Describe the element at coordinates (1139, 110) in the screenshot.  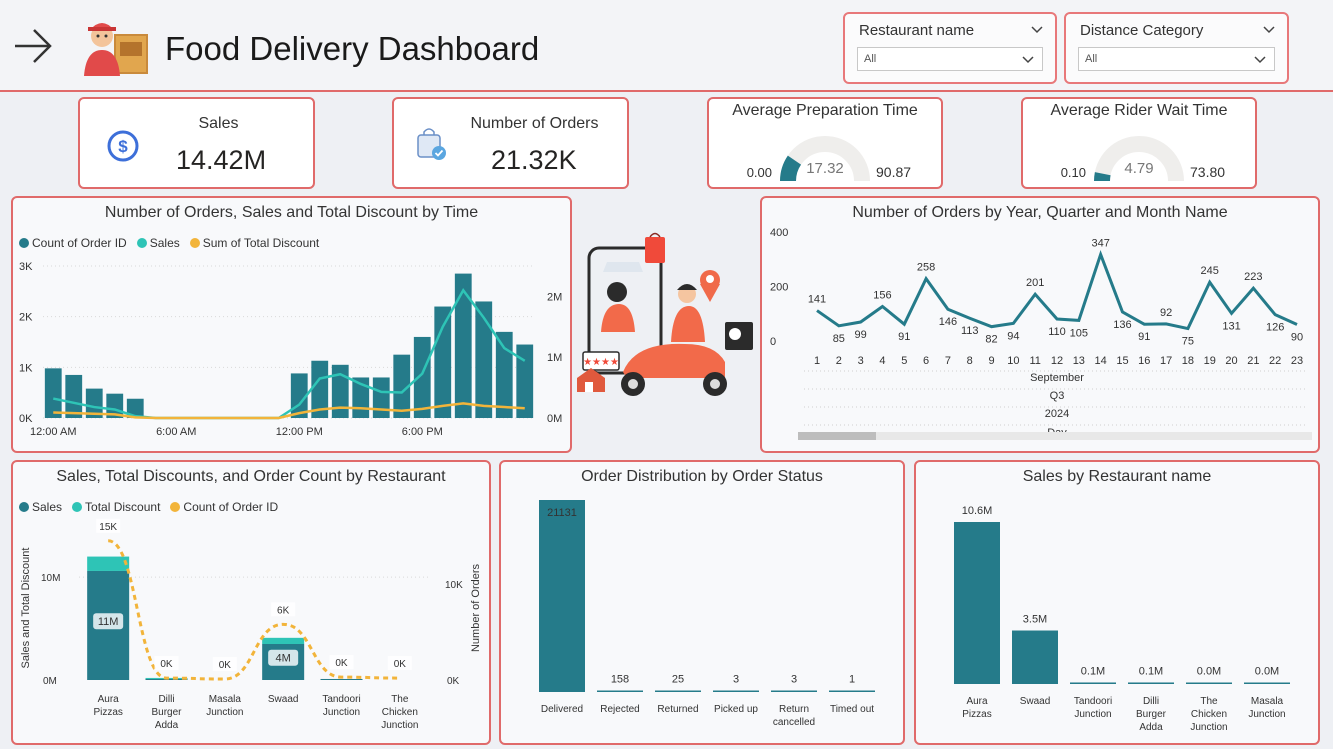
I see `kpi-label: Average Rider Wait Time` at that location.